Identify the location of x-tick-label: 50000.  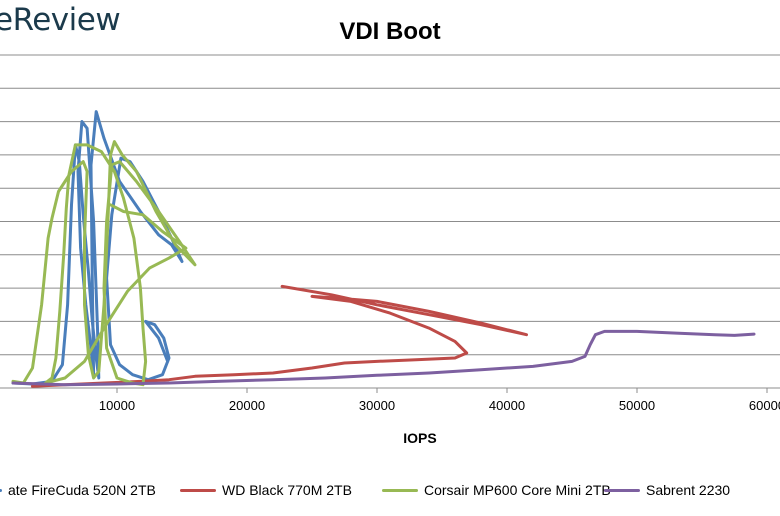
(637, 405).